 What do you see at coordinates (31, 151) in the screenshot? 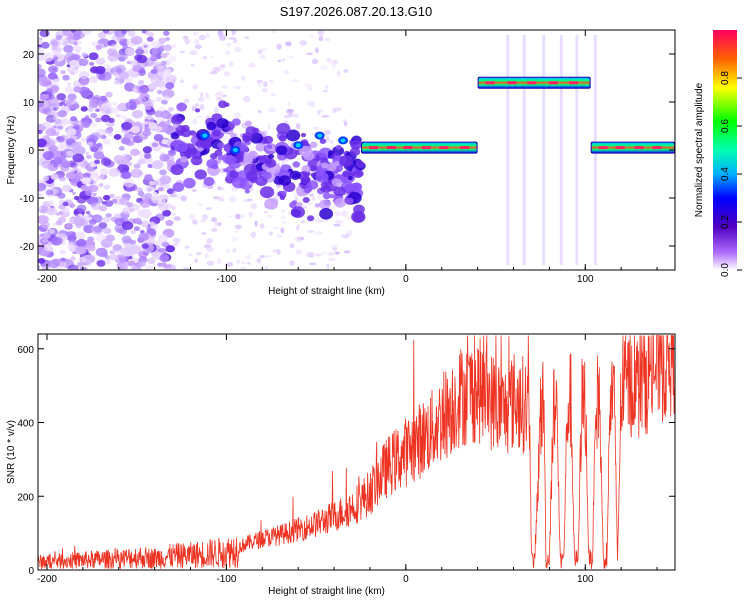
I see `y-tick-label: 0` at bounding box center [31, 151].